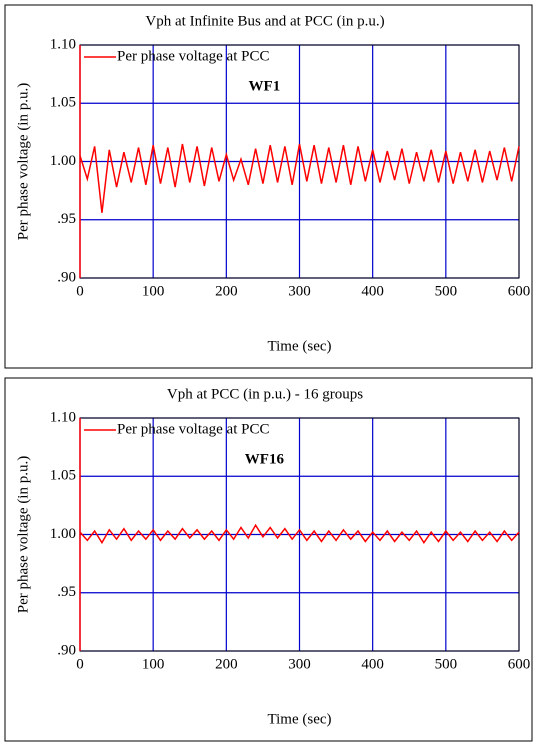 This screenshot has width=535, height=748. I want to click on annotation: WF1, so click(265, 86).